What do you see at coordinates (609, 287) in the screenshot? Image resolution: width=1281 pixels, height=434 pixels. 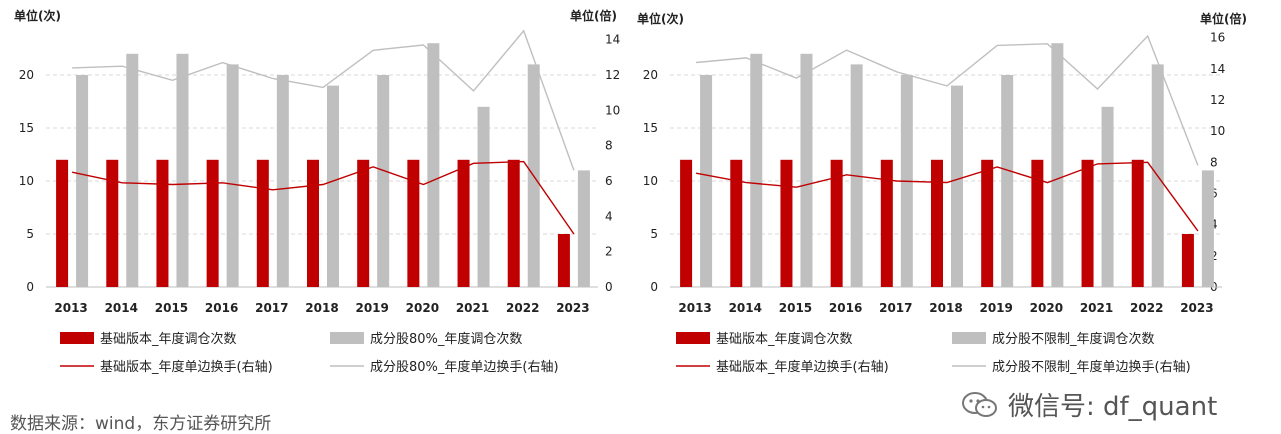 I see `y2-tick-label: 0` at bounding box center [609, 287].